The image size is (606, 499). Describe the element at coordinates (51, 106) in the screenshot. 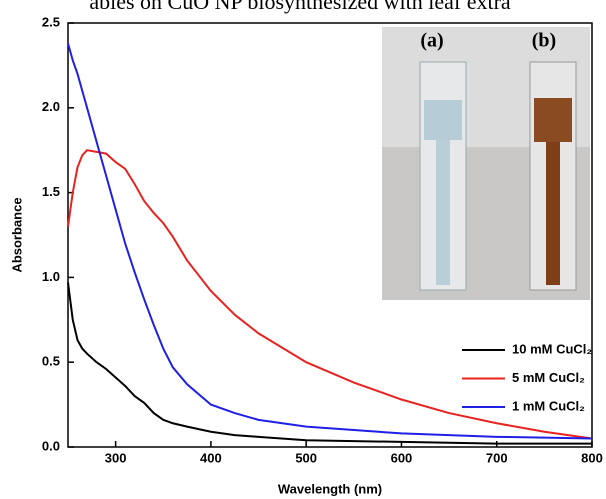

I see `y-tick-label: 2.0` at that location.